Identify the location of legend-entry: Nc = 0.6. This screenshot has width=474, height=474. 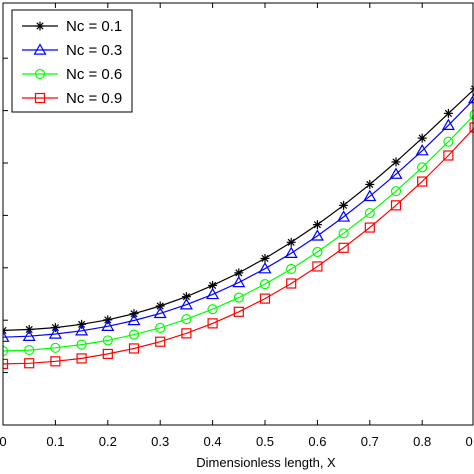
(72, 74).